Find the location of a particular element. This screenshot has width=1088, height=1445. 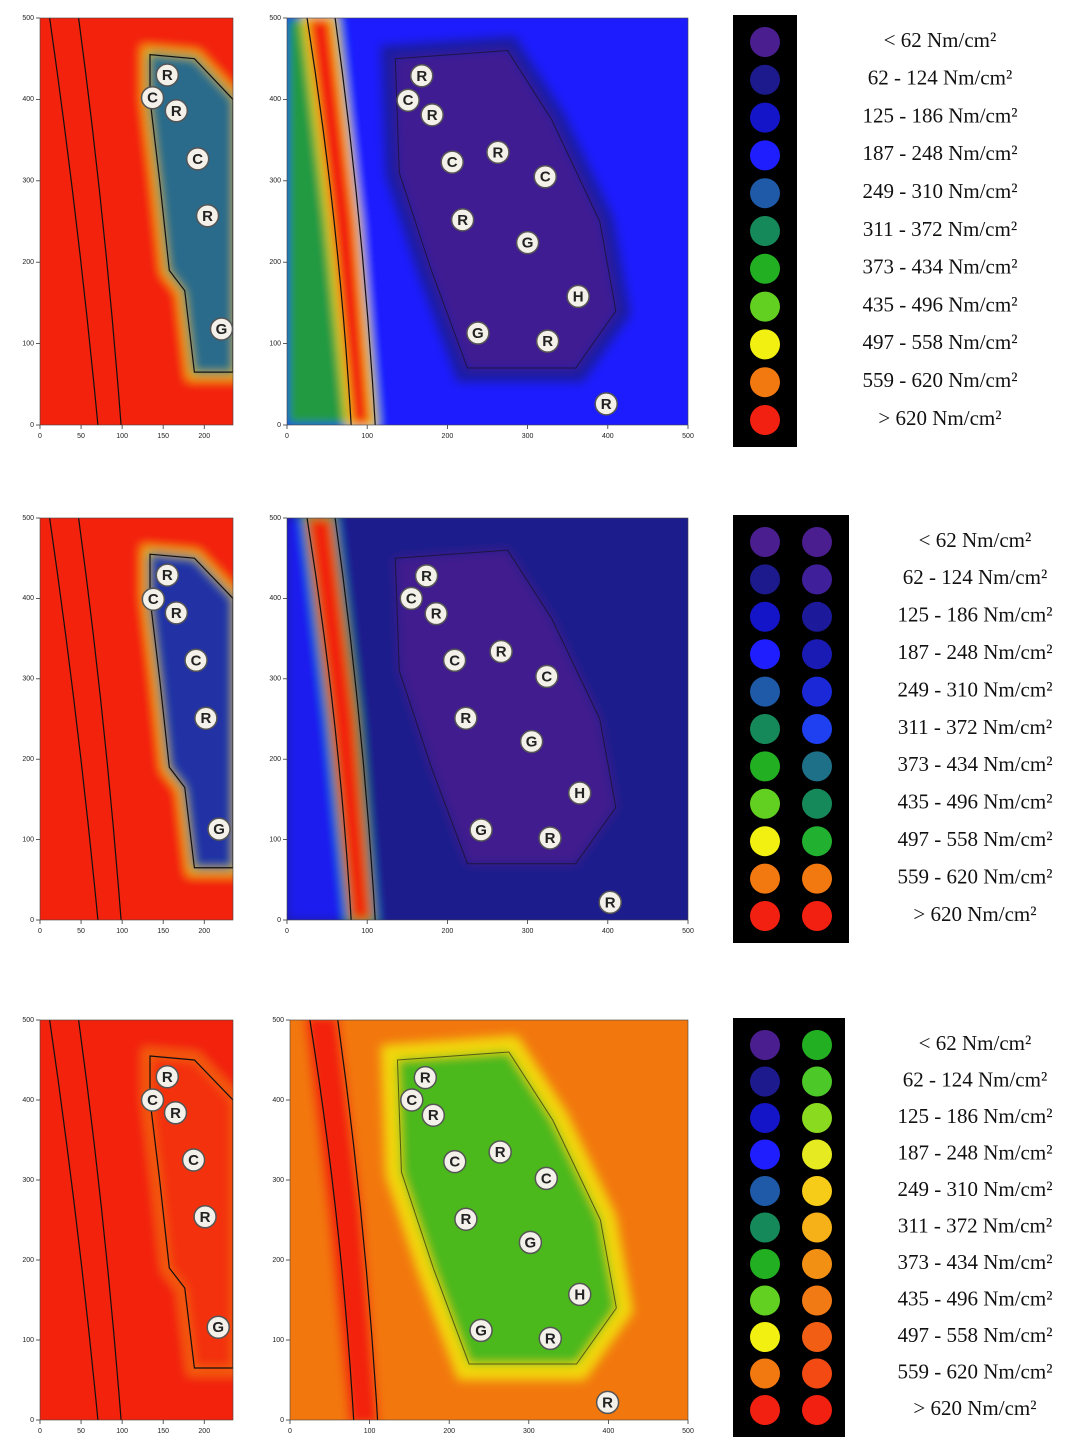

region-outline is located at coordinates (505, 209).